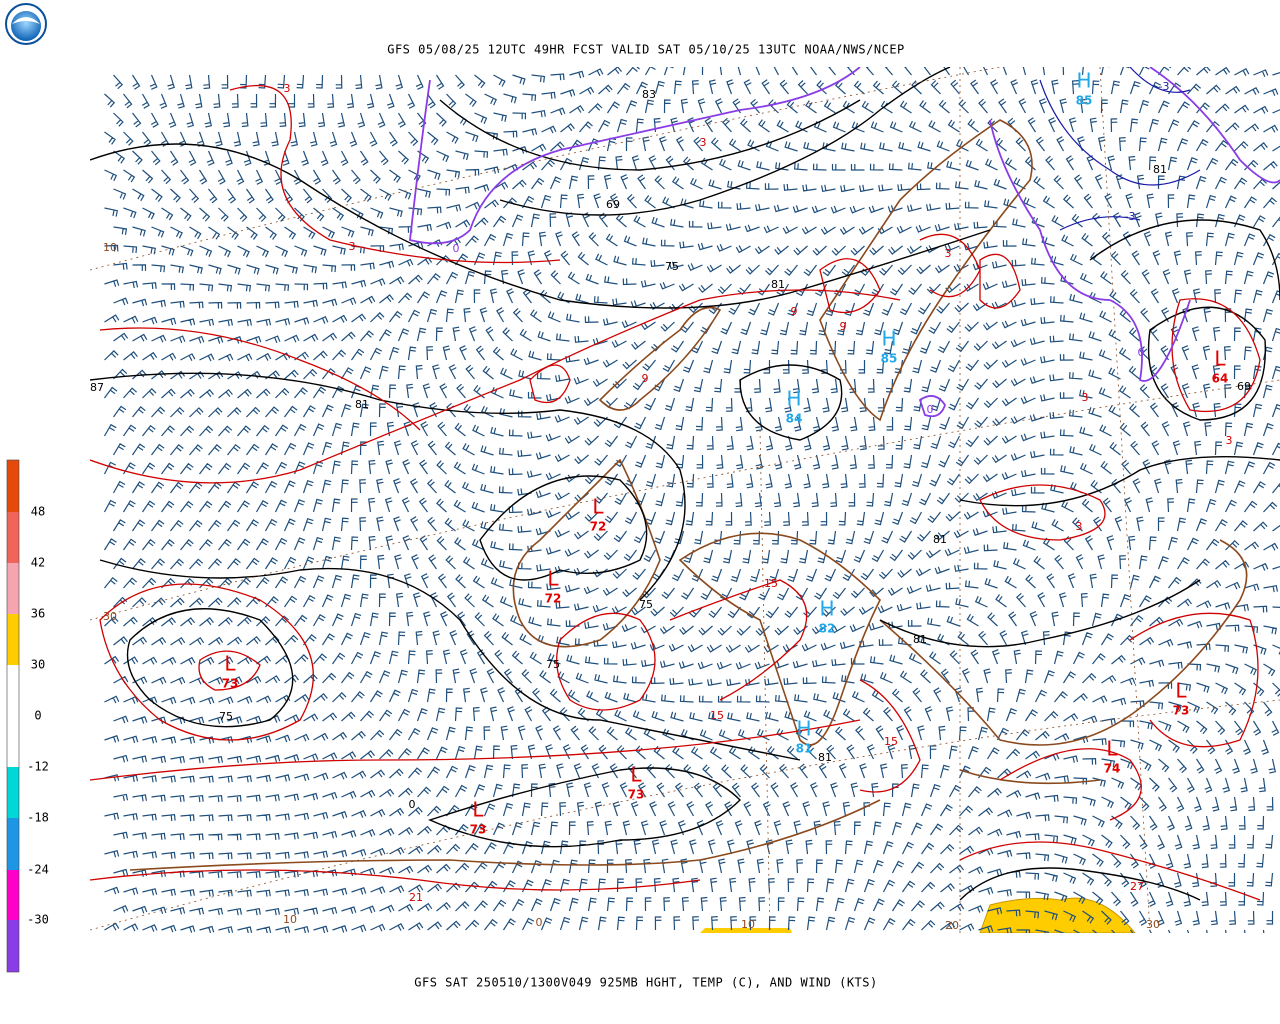  I want to click on contour-label: 20, so click(952, 925).